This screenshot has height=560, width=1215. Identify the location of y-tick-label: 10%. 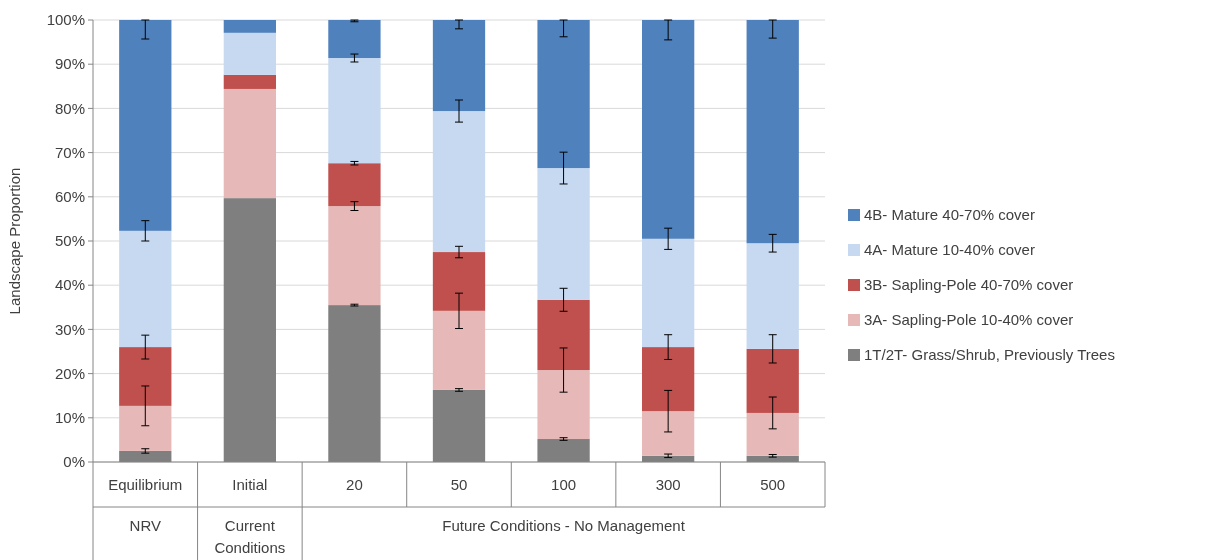
(69, 418).